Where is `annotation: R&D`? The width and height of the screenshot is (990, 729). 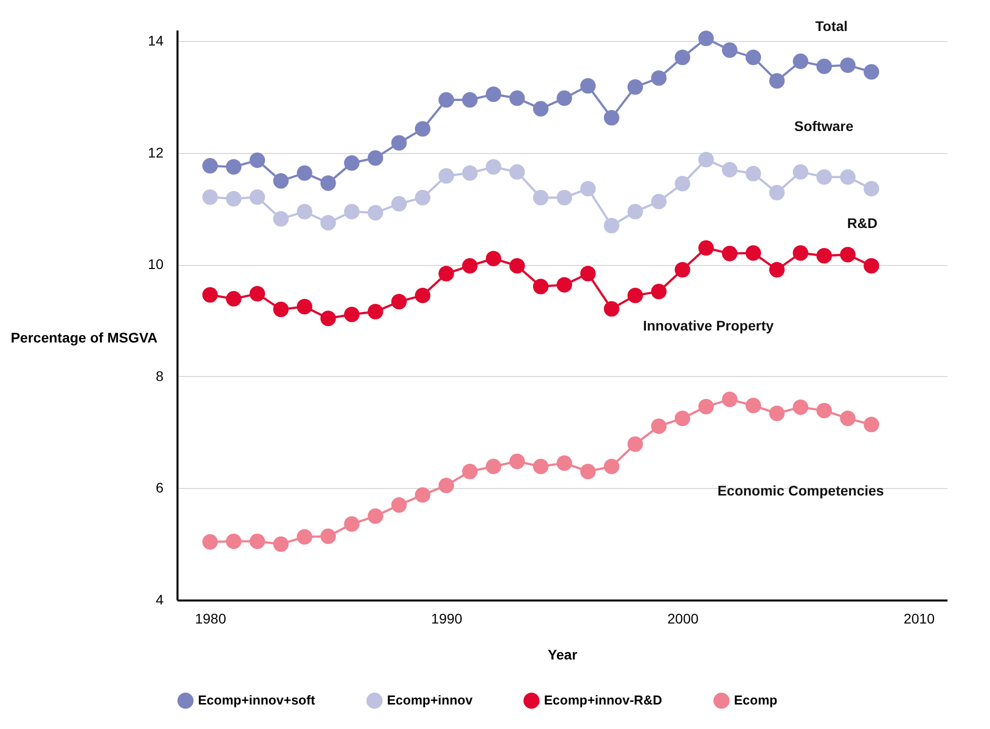 annotation: R&D is located at coordinates (862, 222).